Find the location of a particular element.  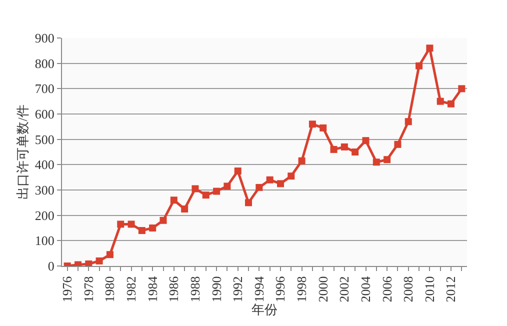

x-tick-label: 1978 is located at coordinates (88, 289).